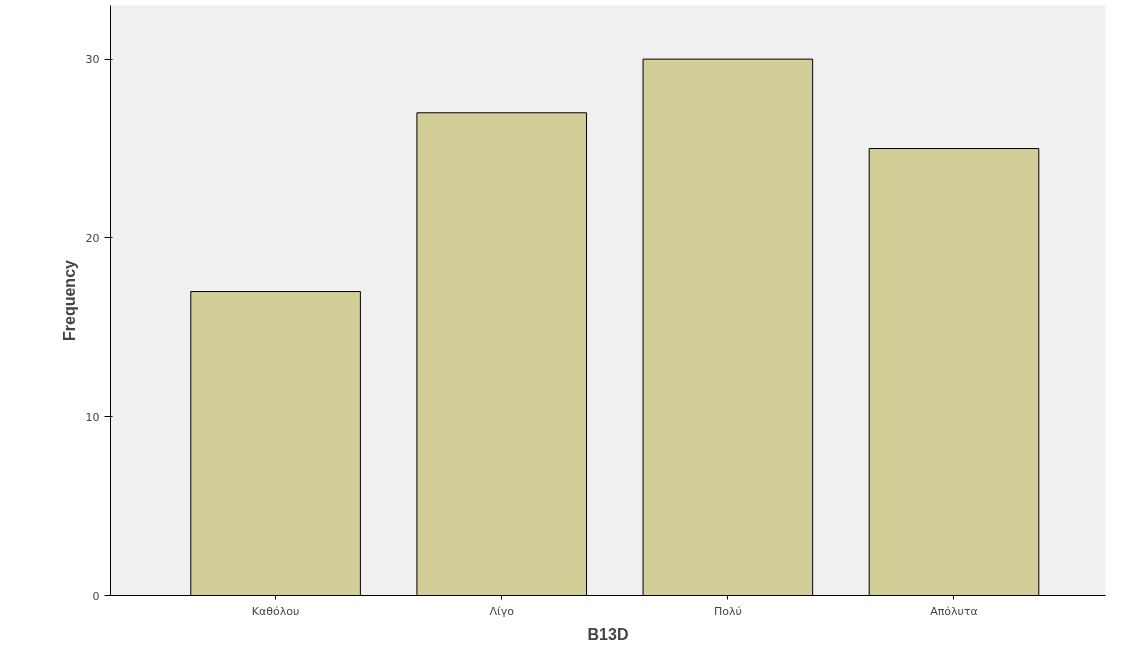 This screenshot has width=1137, height=653. What do you see at coordinates (92, 417) in the screenshot?
I see `y-tick-label: 10` at bounding box center [92, 417].